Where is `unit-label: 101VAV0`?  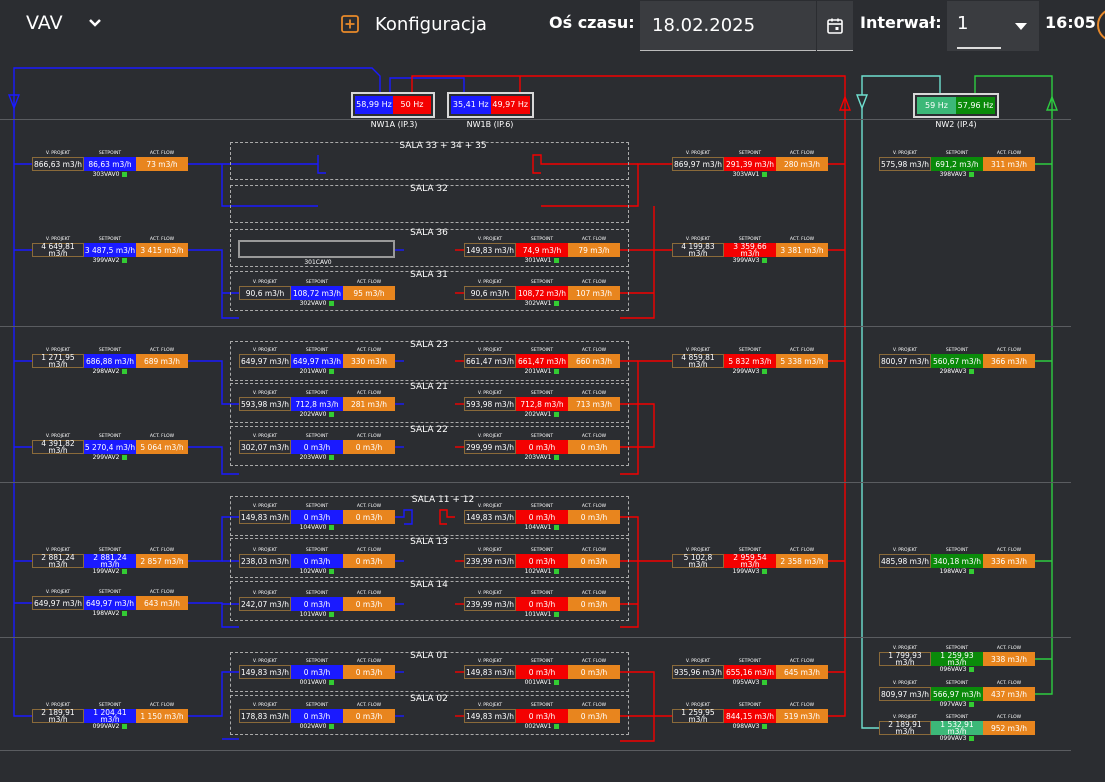 unit-label: 101VAV0 is located at coordinates (317, 614).